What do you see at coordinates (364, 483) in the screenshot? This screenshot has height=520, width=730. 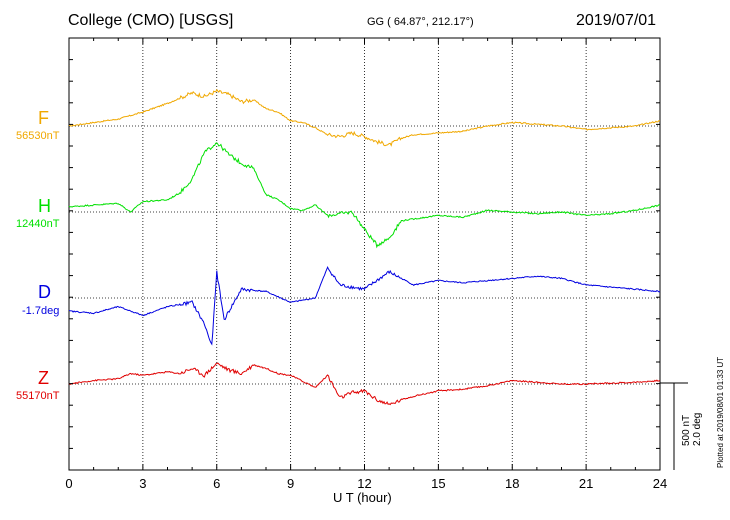 I see `x-tick-label-12: 12` at bounding box center [364, 483].